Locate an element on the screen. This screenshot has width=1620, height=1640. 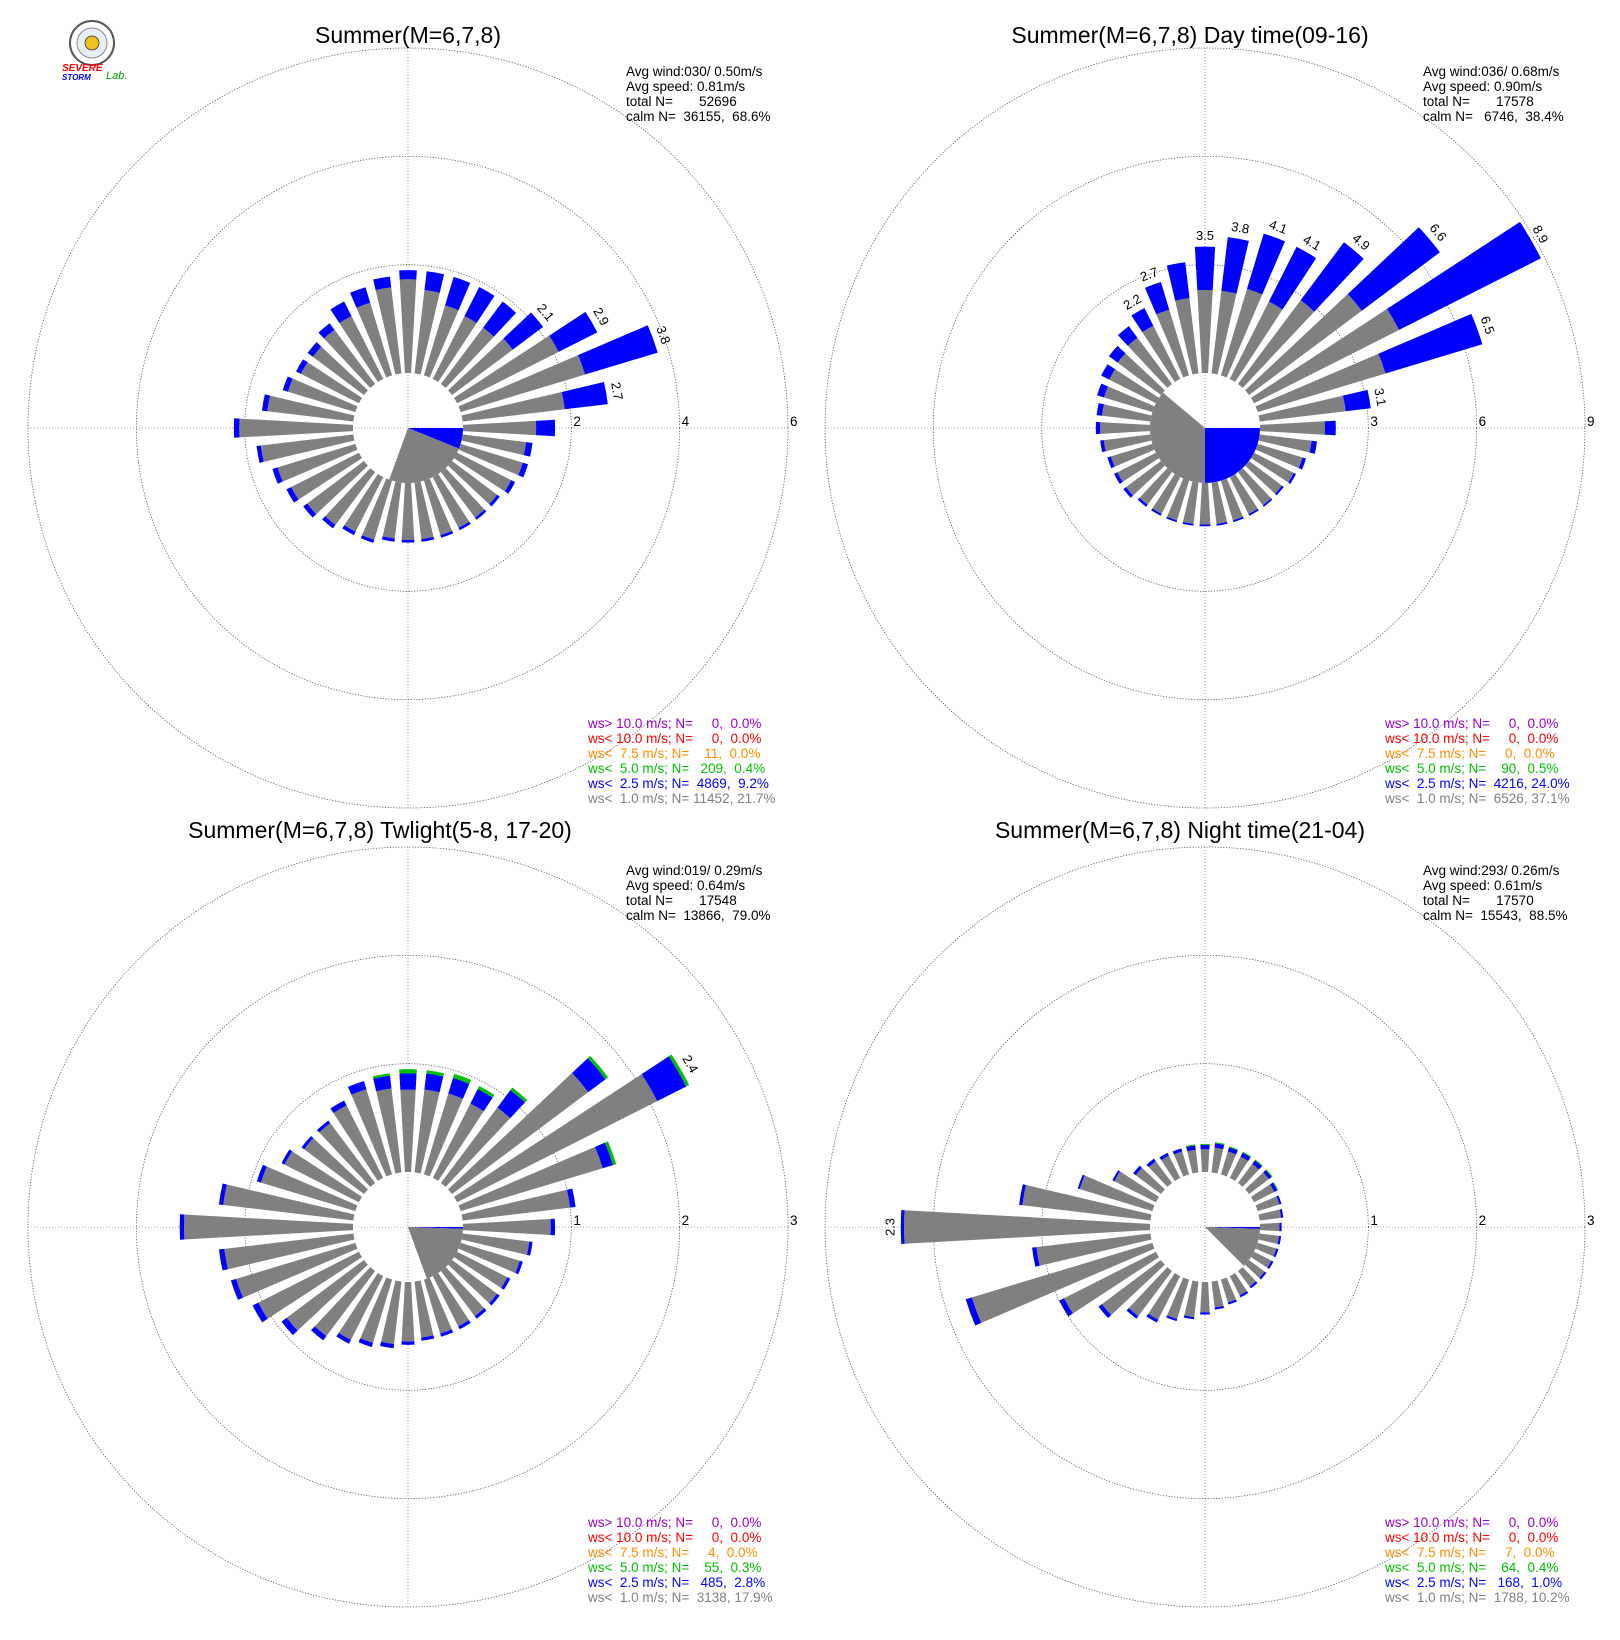
bar-value-label: 3.8 is located at coordinates (1240, 228).